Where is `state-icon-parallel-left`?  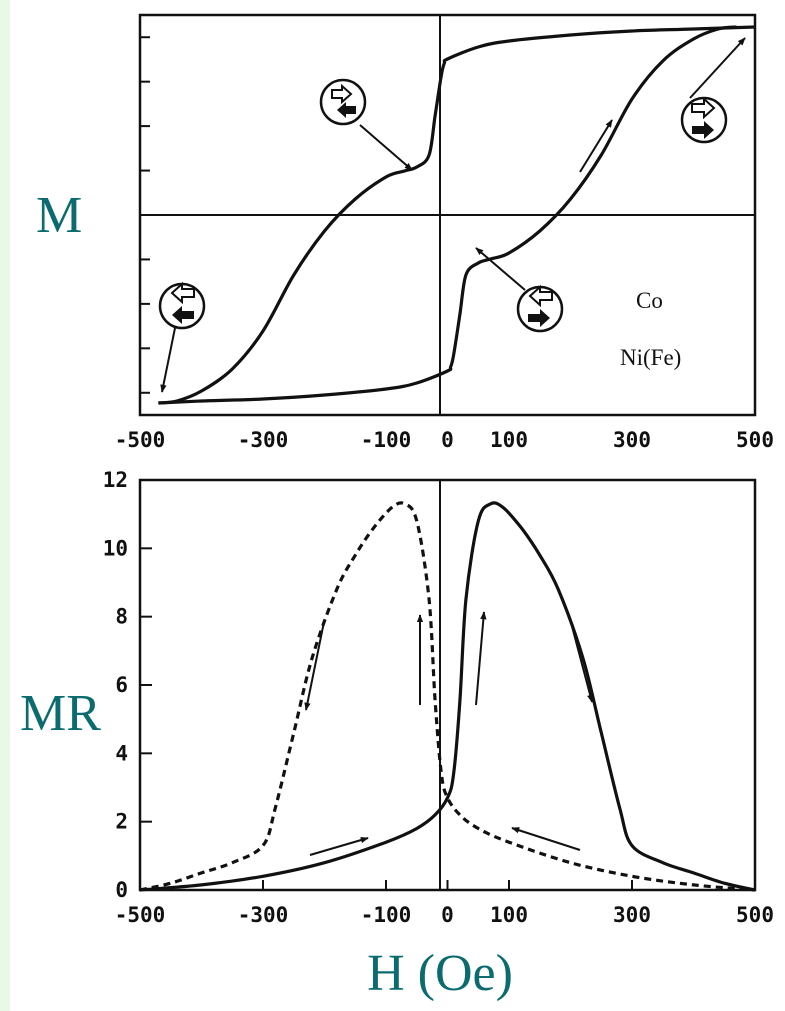 state-icon-parallel-left is located at coordinates (182, 305).